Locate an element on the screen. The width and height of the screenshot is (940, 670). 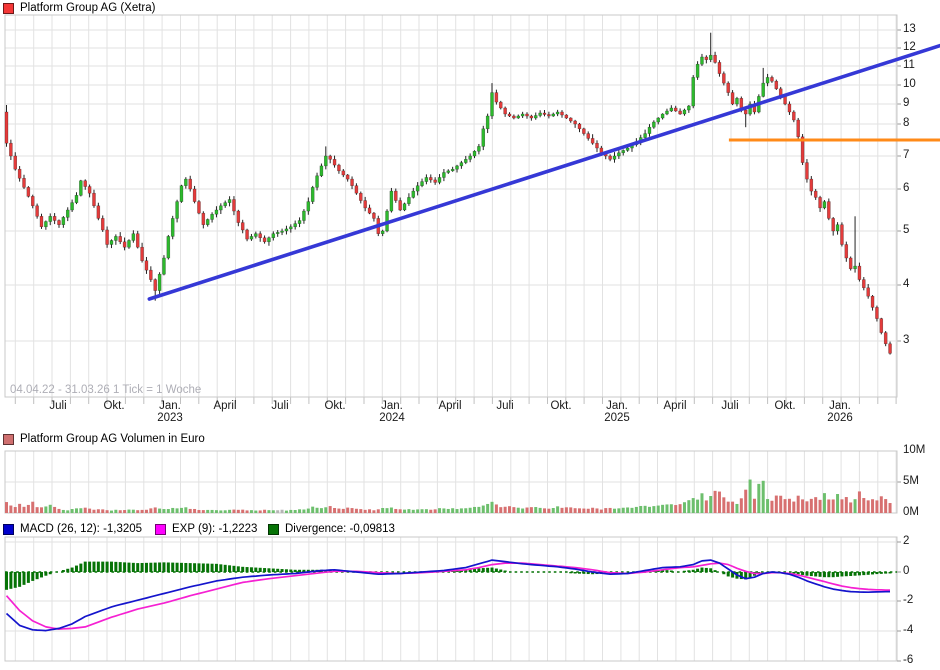
price-tick-label: 6 is located at coordinates (906, 188).